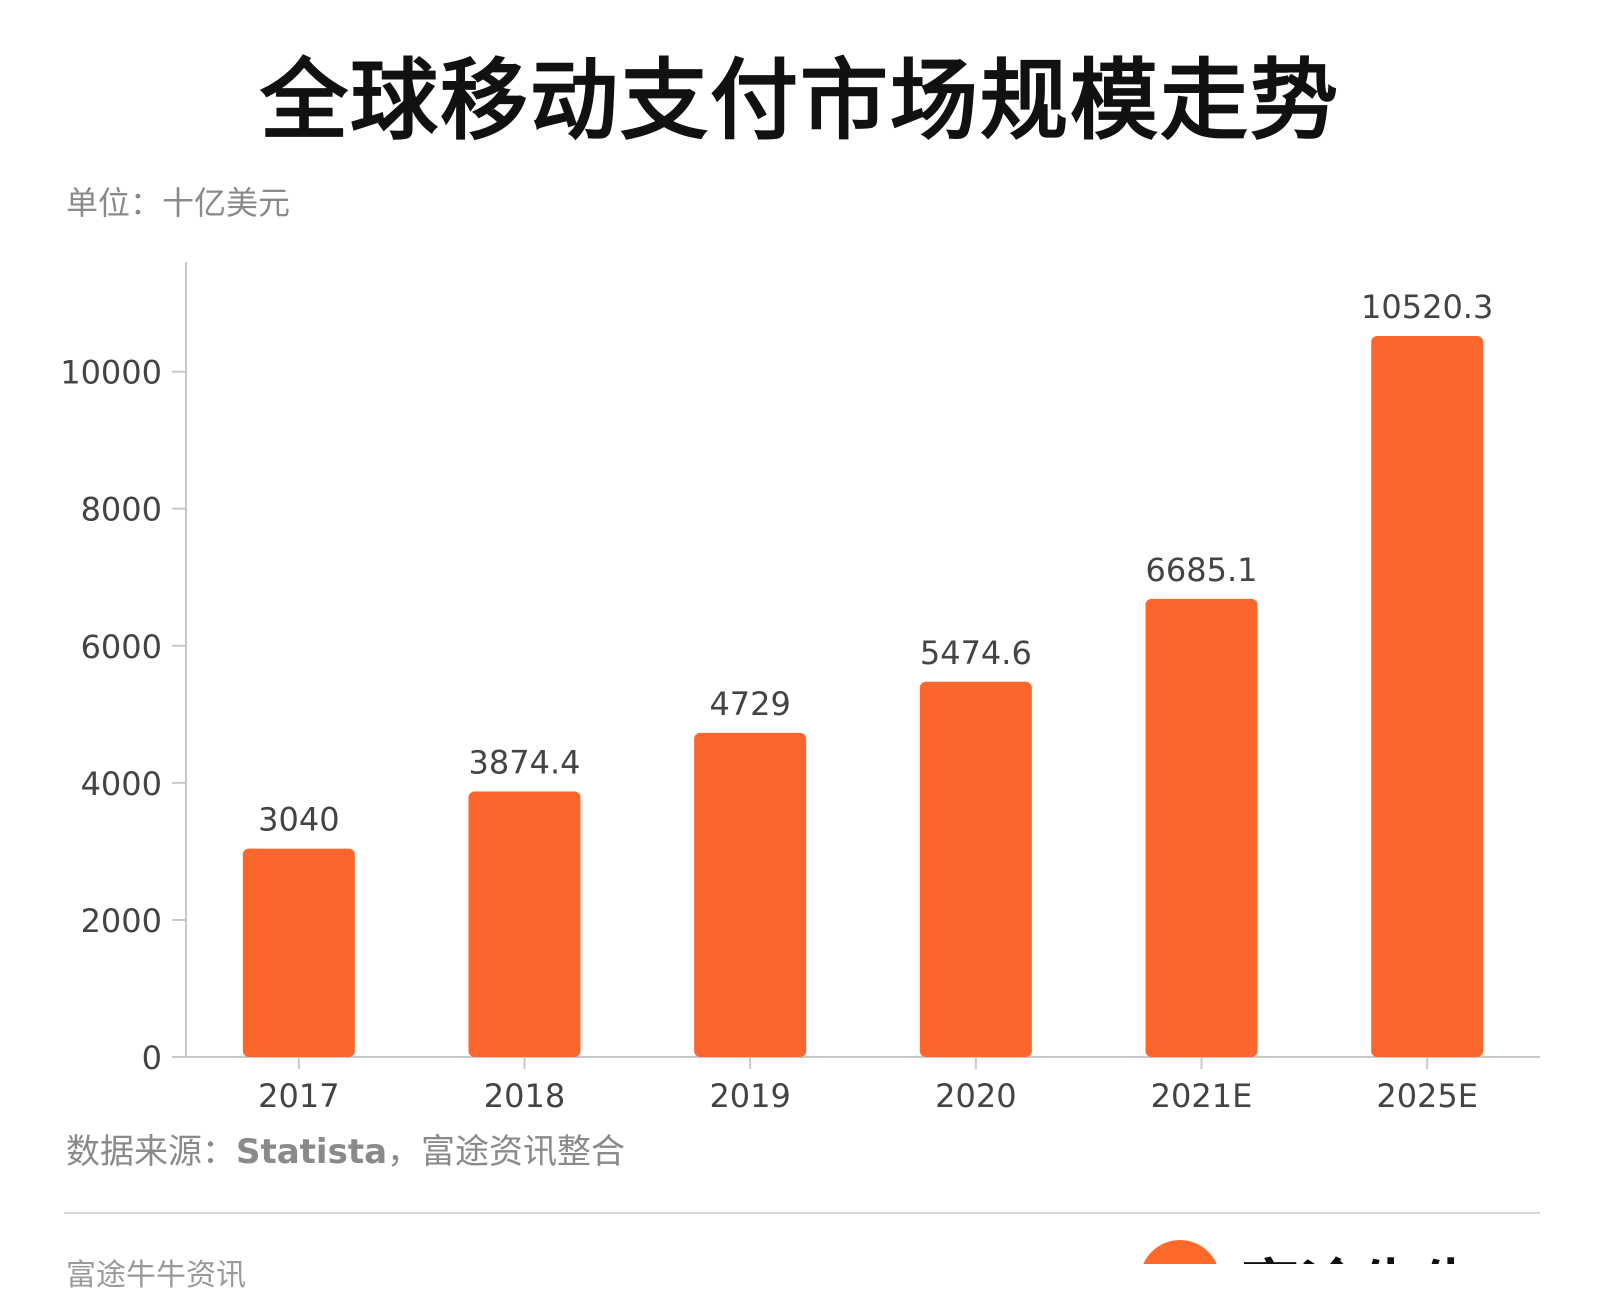  I want to click on footer-left-text: 富途牛牛资讯, so click(156, 1275).